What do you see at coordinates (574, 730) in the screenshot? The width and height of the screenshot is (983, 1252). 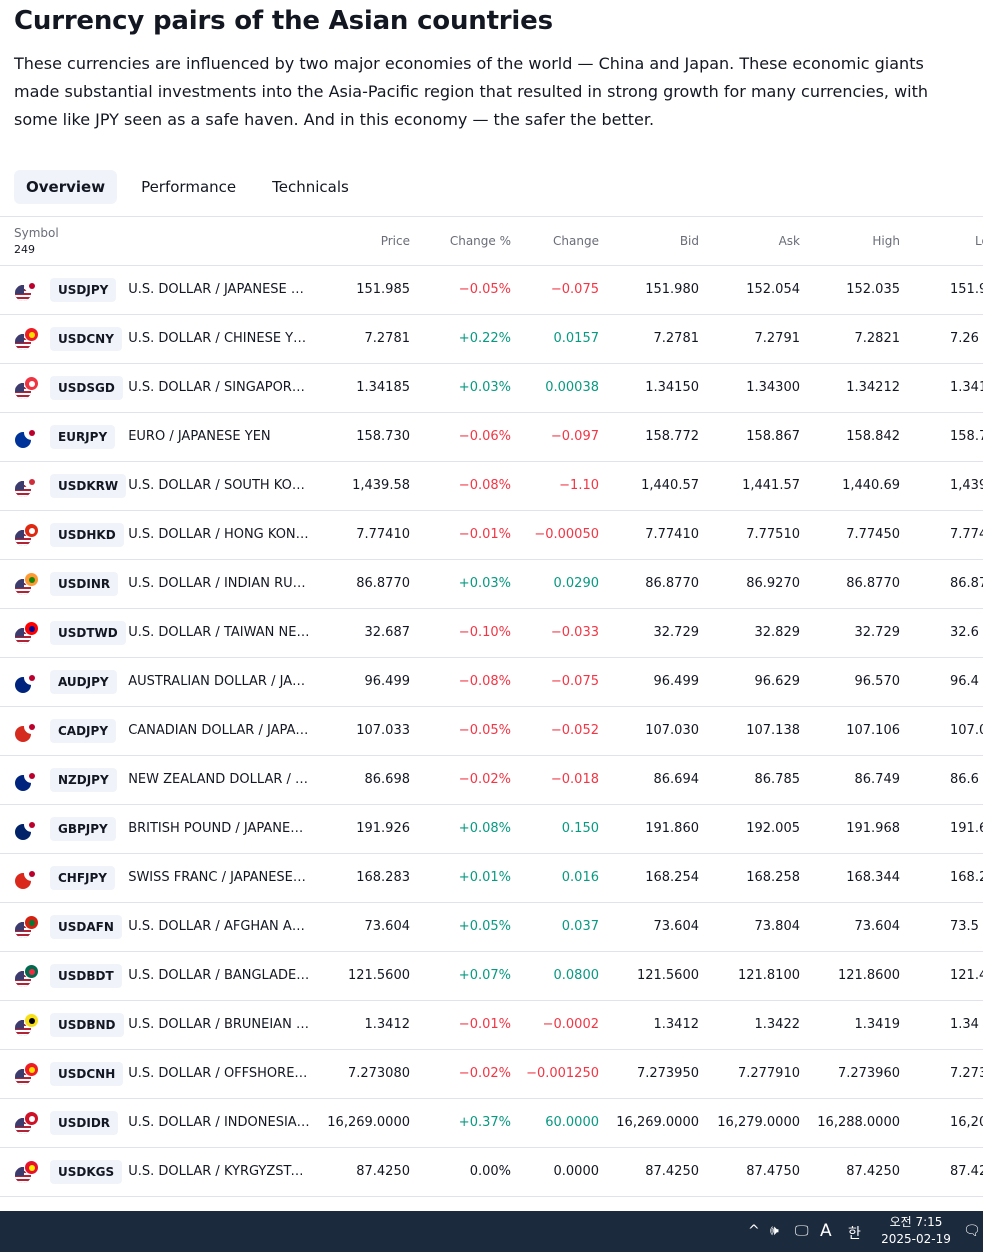 I see `change-cell: −0.052` at bounding box center [574, 730].